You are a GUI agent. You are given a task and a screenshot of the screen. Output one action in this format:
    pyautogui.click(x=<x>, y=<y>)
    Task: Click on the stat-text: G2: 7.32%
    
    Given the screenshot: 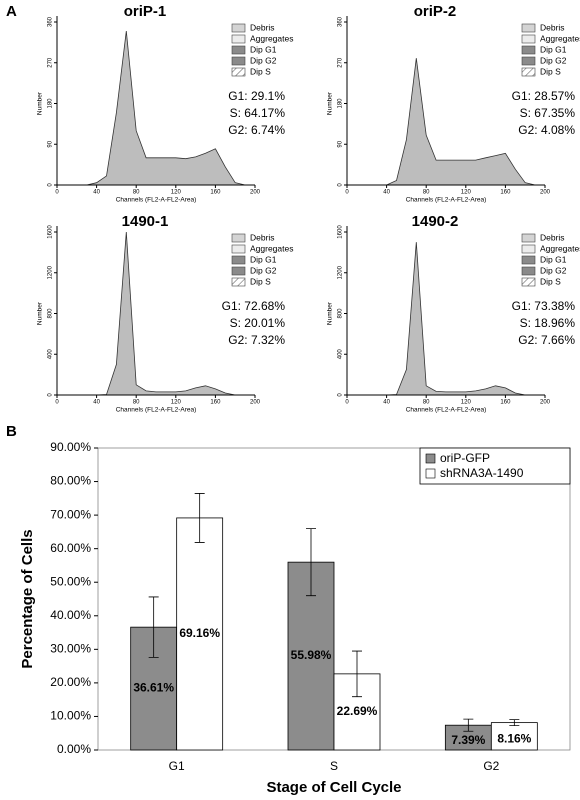 What is the action you would take?
    pyautogui.click(x=256, y=340)
    